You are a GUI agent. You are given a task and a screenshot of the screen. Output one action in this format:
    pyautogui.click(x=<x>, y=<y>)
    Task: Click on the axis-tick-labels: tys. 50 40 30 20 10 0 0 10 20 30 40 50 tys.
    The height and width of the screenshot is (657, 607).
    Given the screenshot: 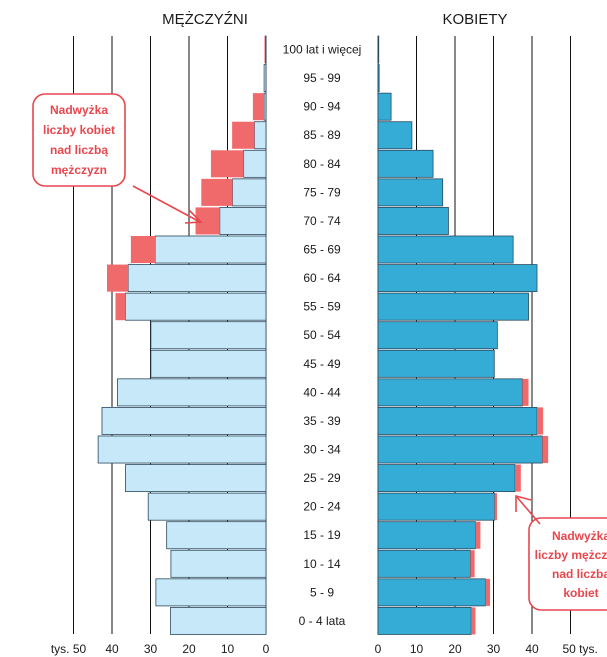 What is the action you would take?
    pyautogui.click(x=324, y=649)
    